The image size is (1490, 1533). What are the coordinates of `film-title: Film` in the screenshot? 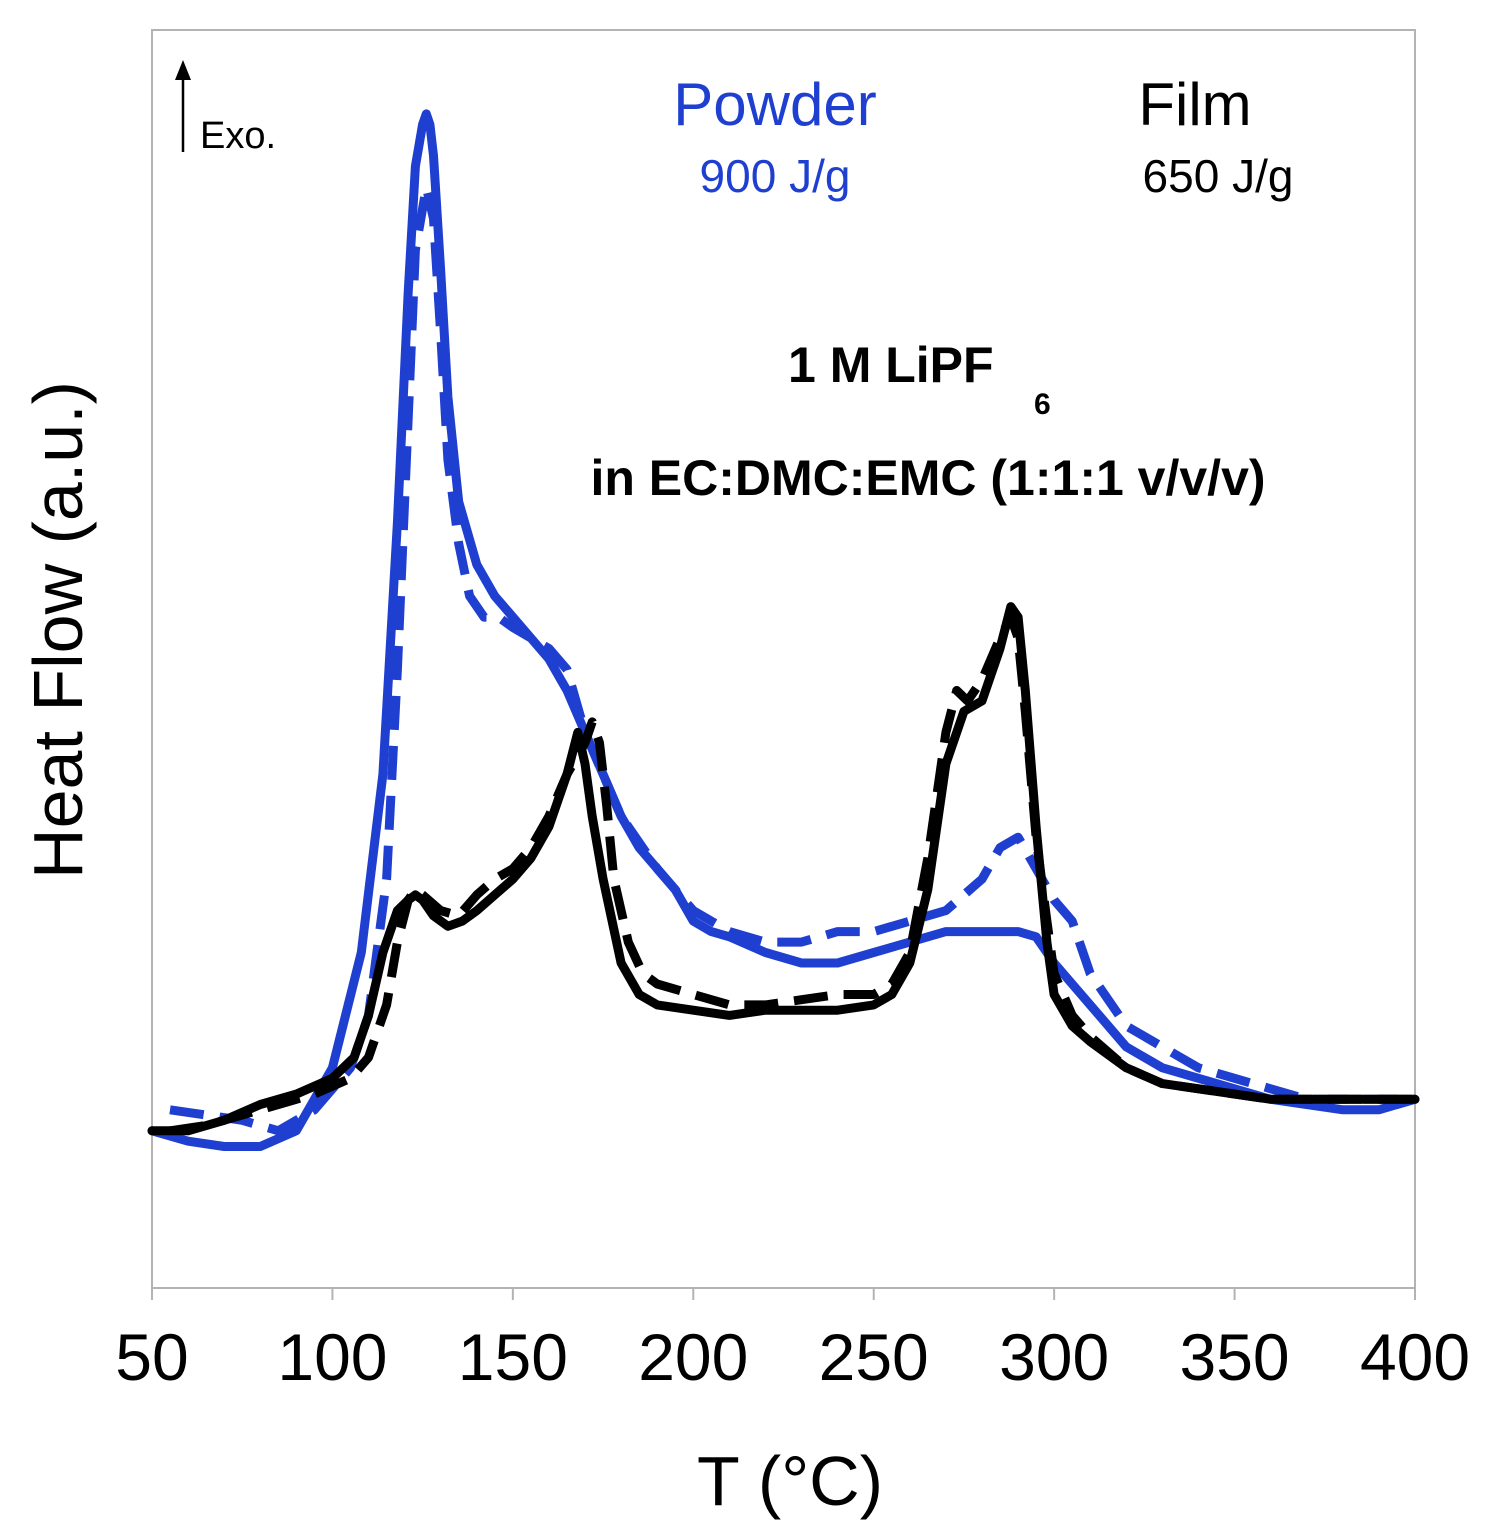 It's located at (1194, 104).